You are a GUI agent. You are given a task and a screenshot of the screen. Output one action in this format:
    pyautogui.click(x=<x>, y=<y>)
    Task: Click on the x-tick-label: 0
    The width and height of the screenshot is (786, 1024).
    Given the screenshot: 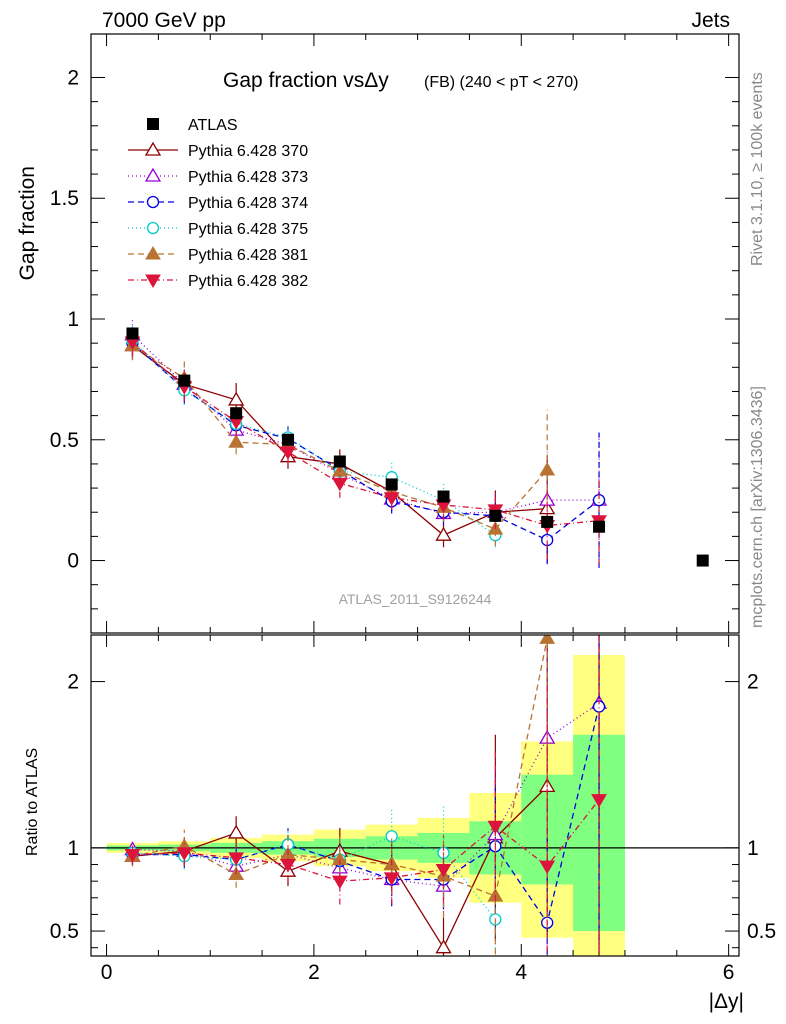 What is the action you would take?
    pyautogui.click(x=107, y=972)
    